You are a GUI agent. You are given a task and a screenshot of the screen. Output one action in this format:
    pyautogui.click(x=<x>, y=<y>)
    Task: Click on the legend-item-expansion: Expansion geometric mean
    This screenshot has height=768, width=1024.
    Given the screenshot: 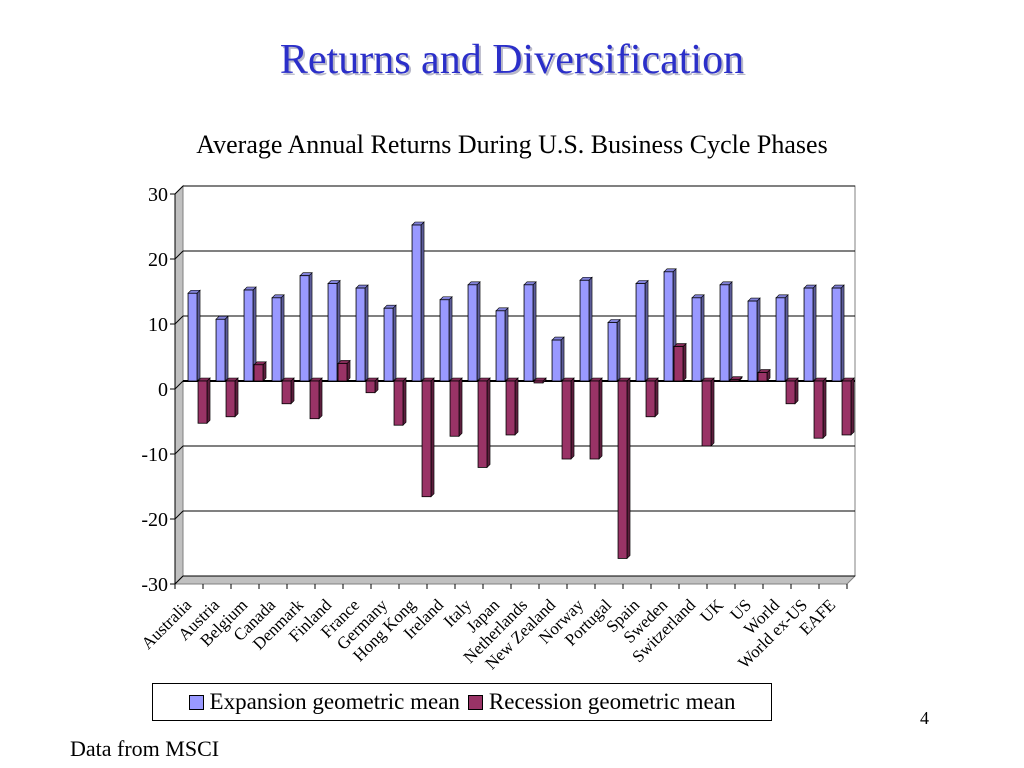 What is the action you would take?
    pyautogui.click(x=324, y=702)
    